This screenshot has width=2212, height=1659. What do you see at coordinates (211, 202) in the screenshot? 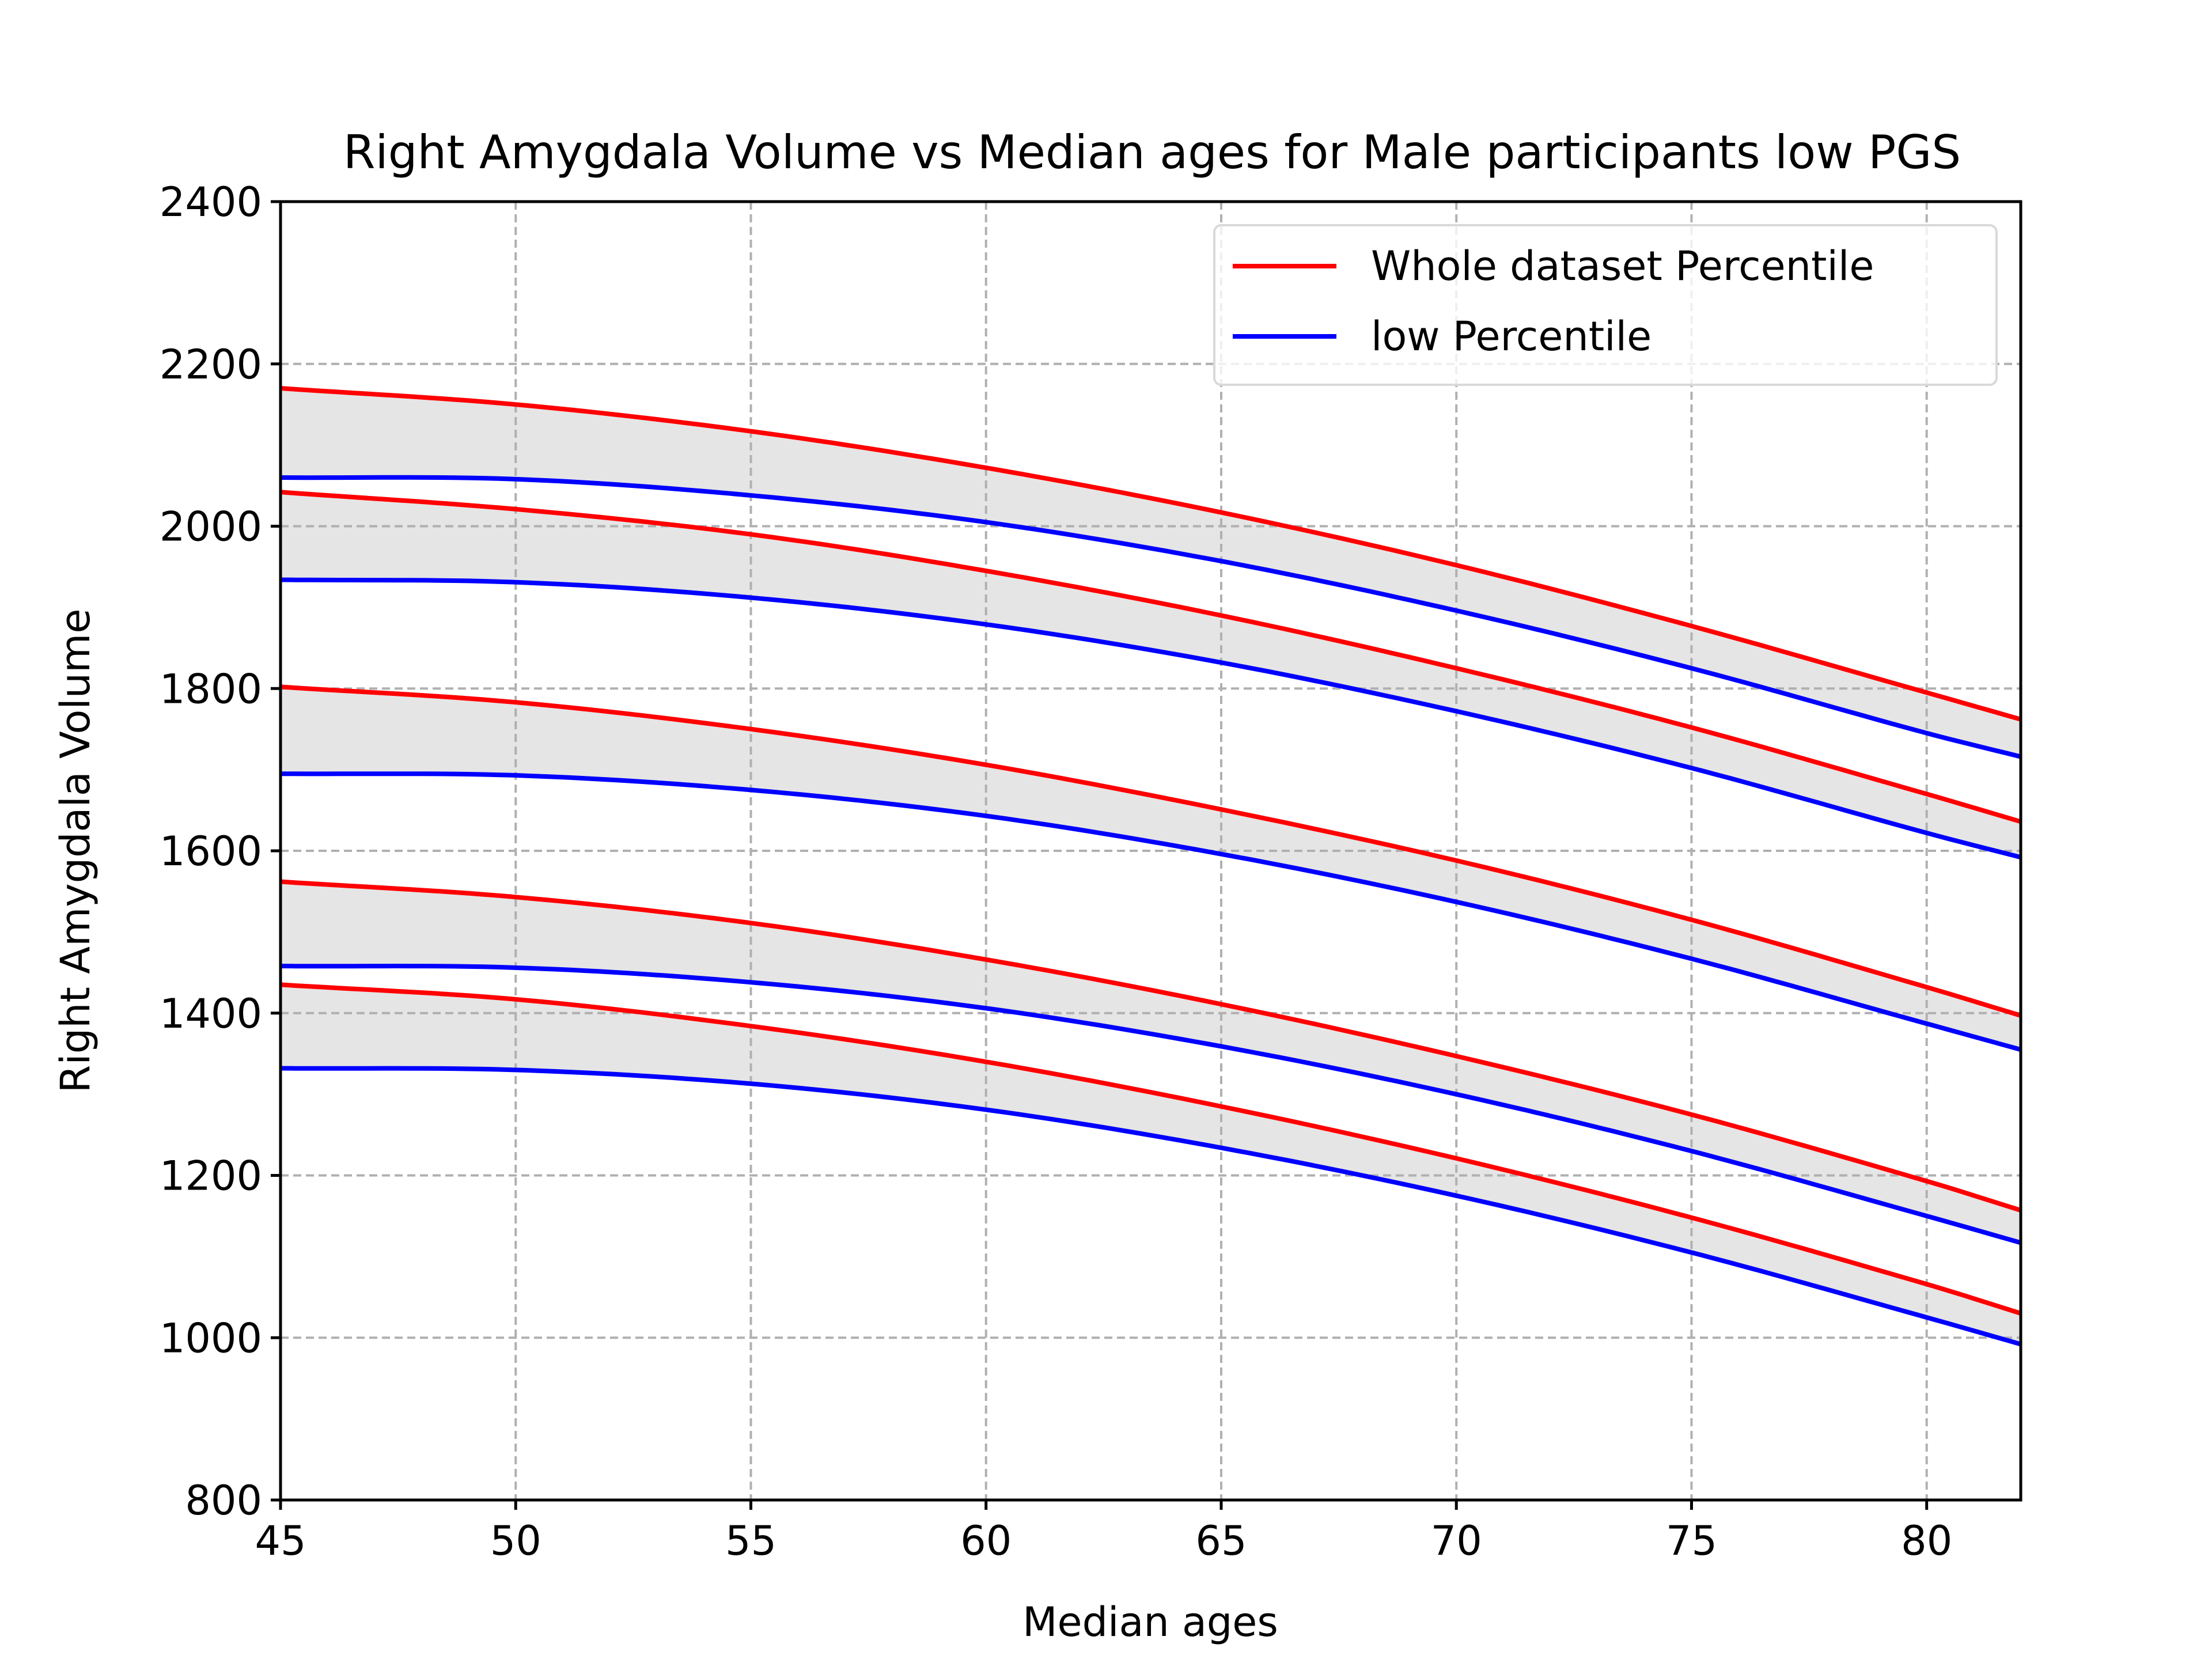
I see `y-tick-label-2400: 2400` at bounding box center [211, 202].